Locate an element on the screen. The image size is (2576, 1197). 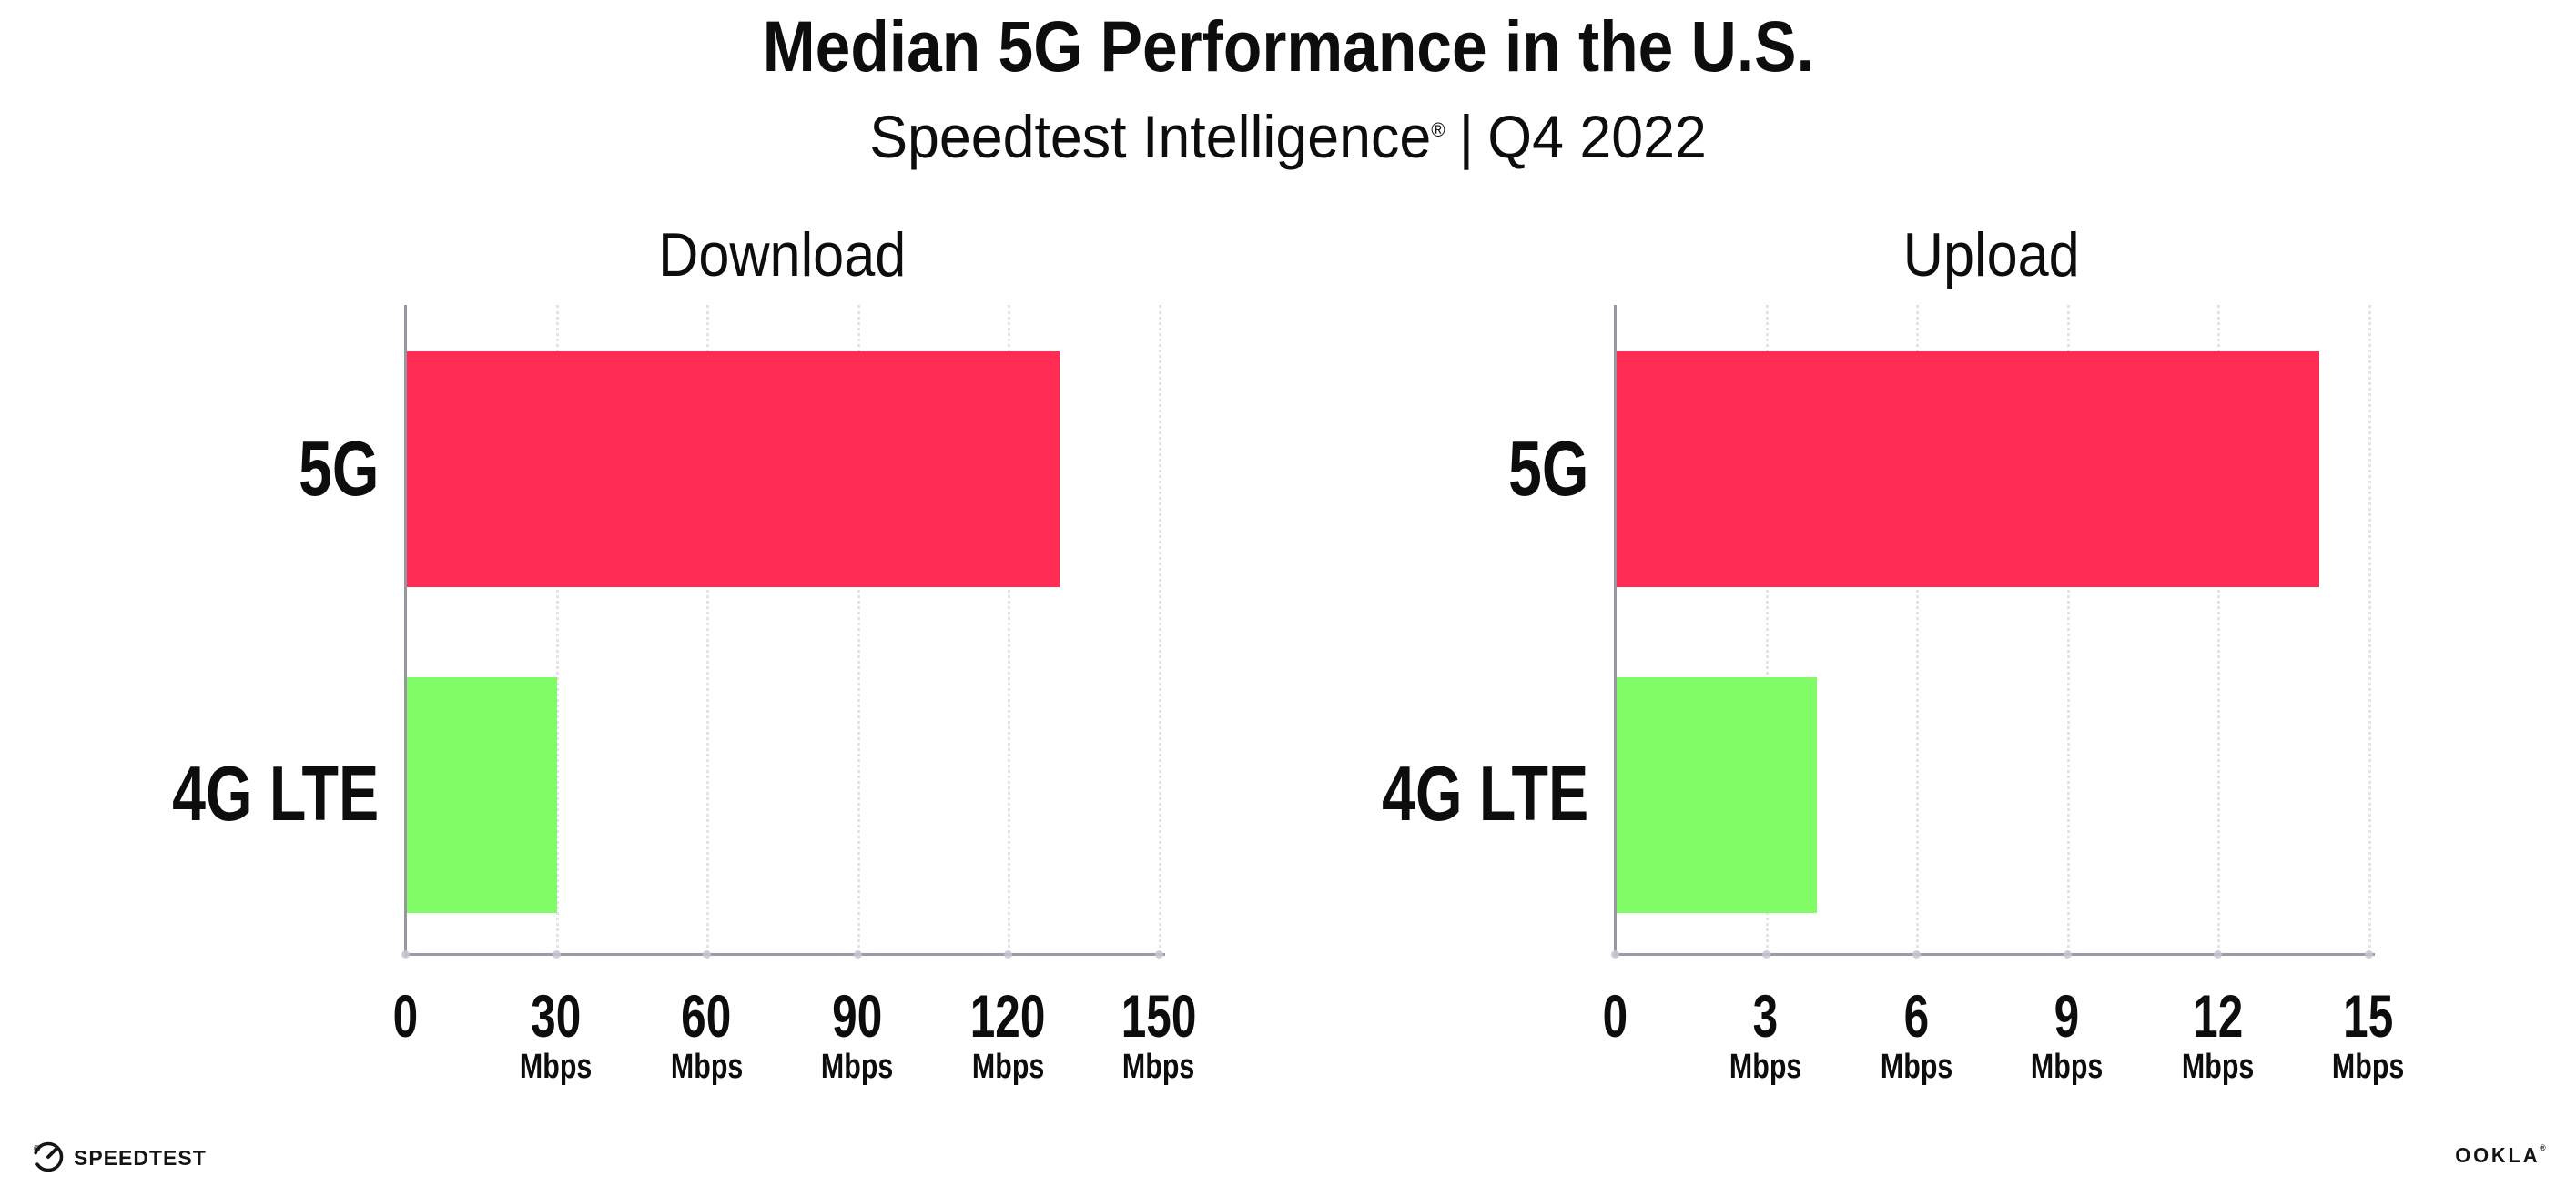
subtitle-brand: Speedtest Intelligence is located at coordinates (1150, 136).